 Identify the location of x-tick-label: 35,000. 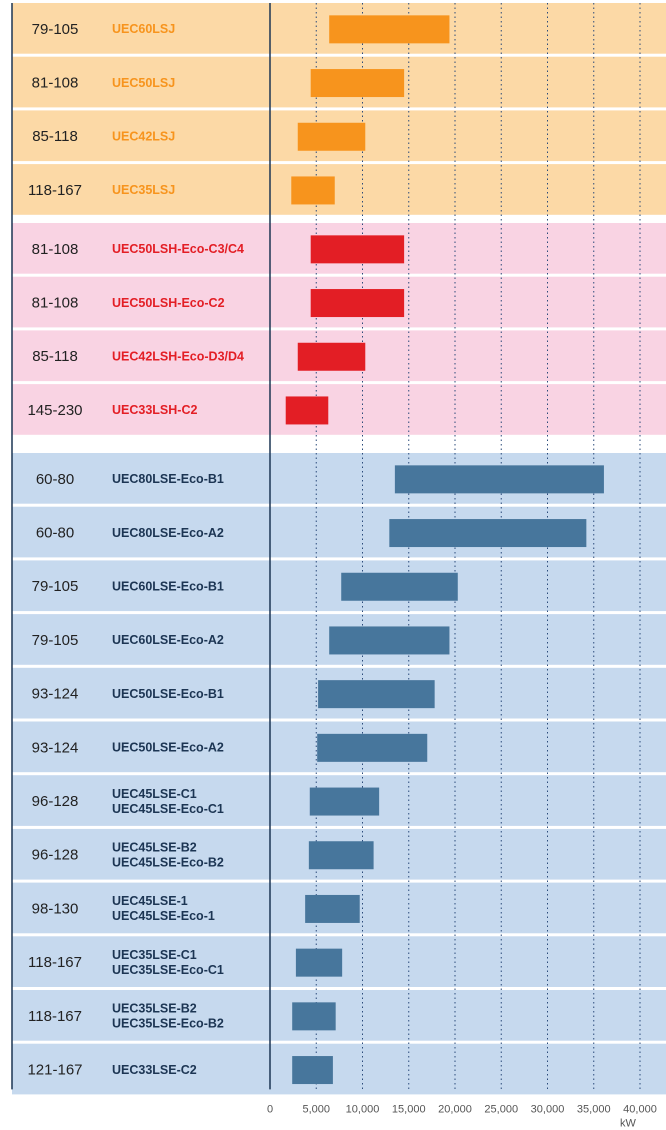
(594, 1109).